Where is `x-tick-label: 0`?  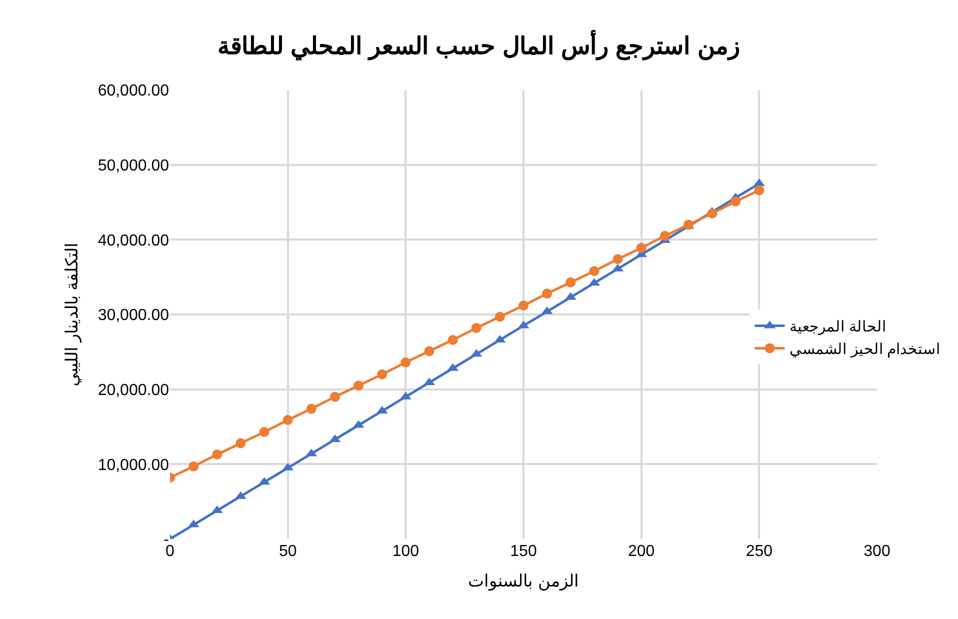 x-tick-label: 0 is located at coordinates (170, 551).